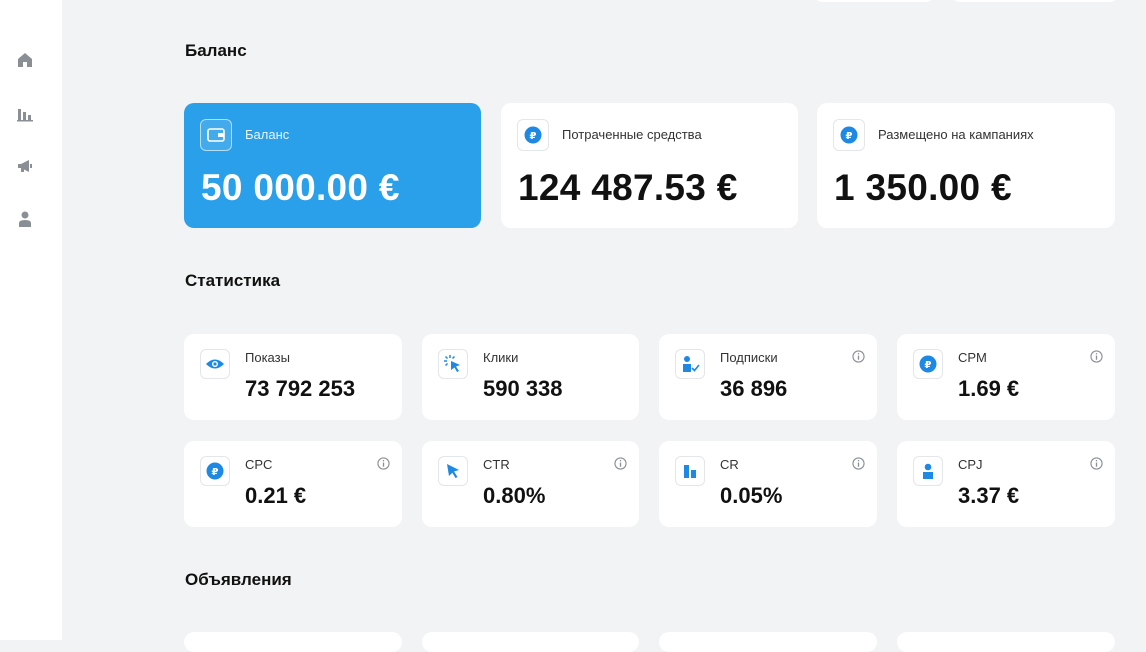 The width and height of the screenshot is (1146, 652). What do you see at coordinates (690, 471) in the screenshot?
I see `bar-icon` at bounding box center [690, 471].